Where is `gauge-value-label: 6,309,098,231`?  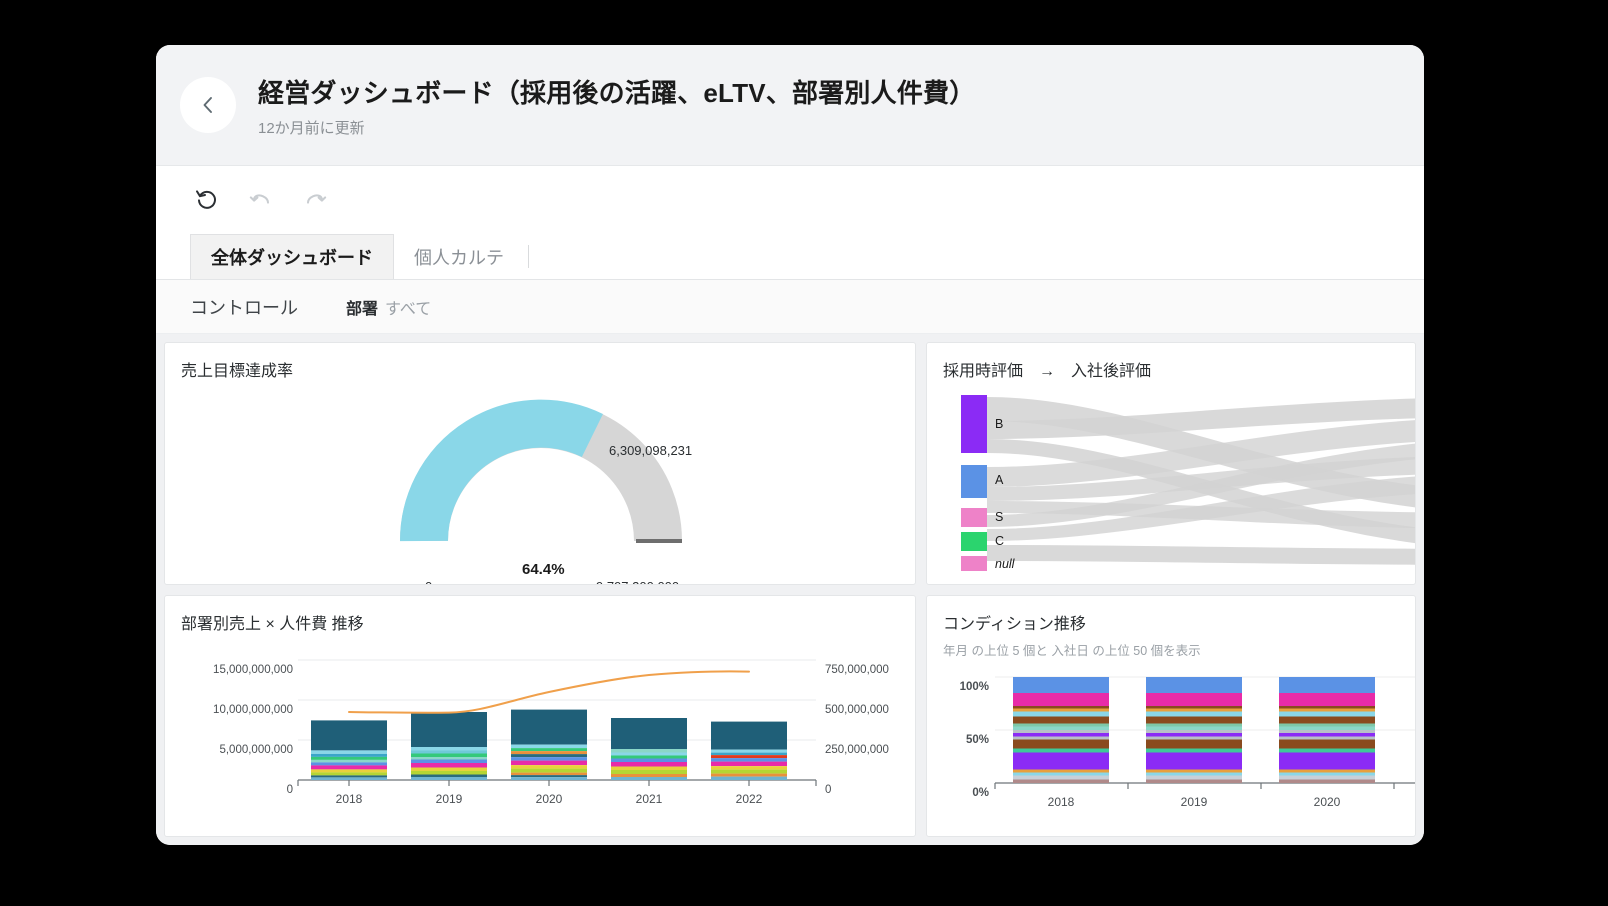 gauge-value-label: 6,309,098,231 is located at coordinates (651, 450).